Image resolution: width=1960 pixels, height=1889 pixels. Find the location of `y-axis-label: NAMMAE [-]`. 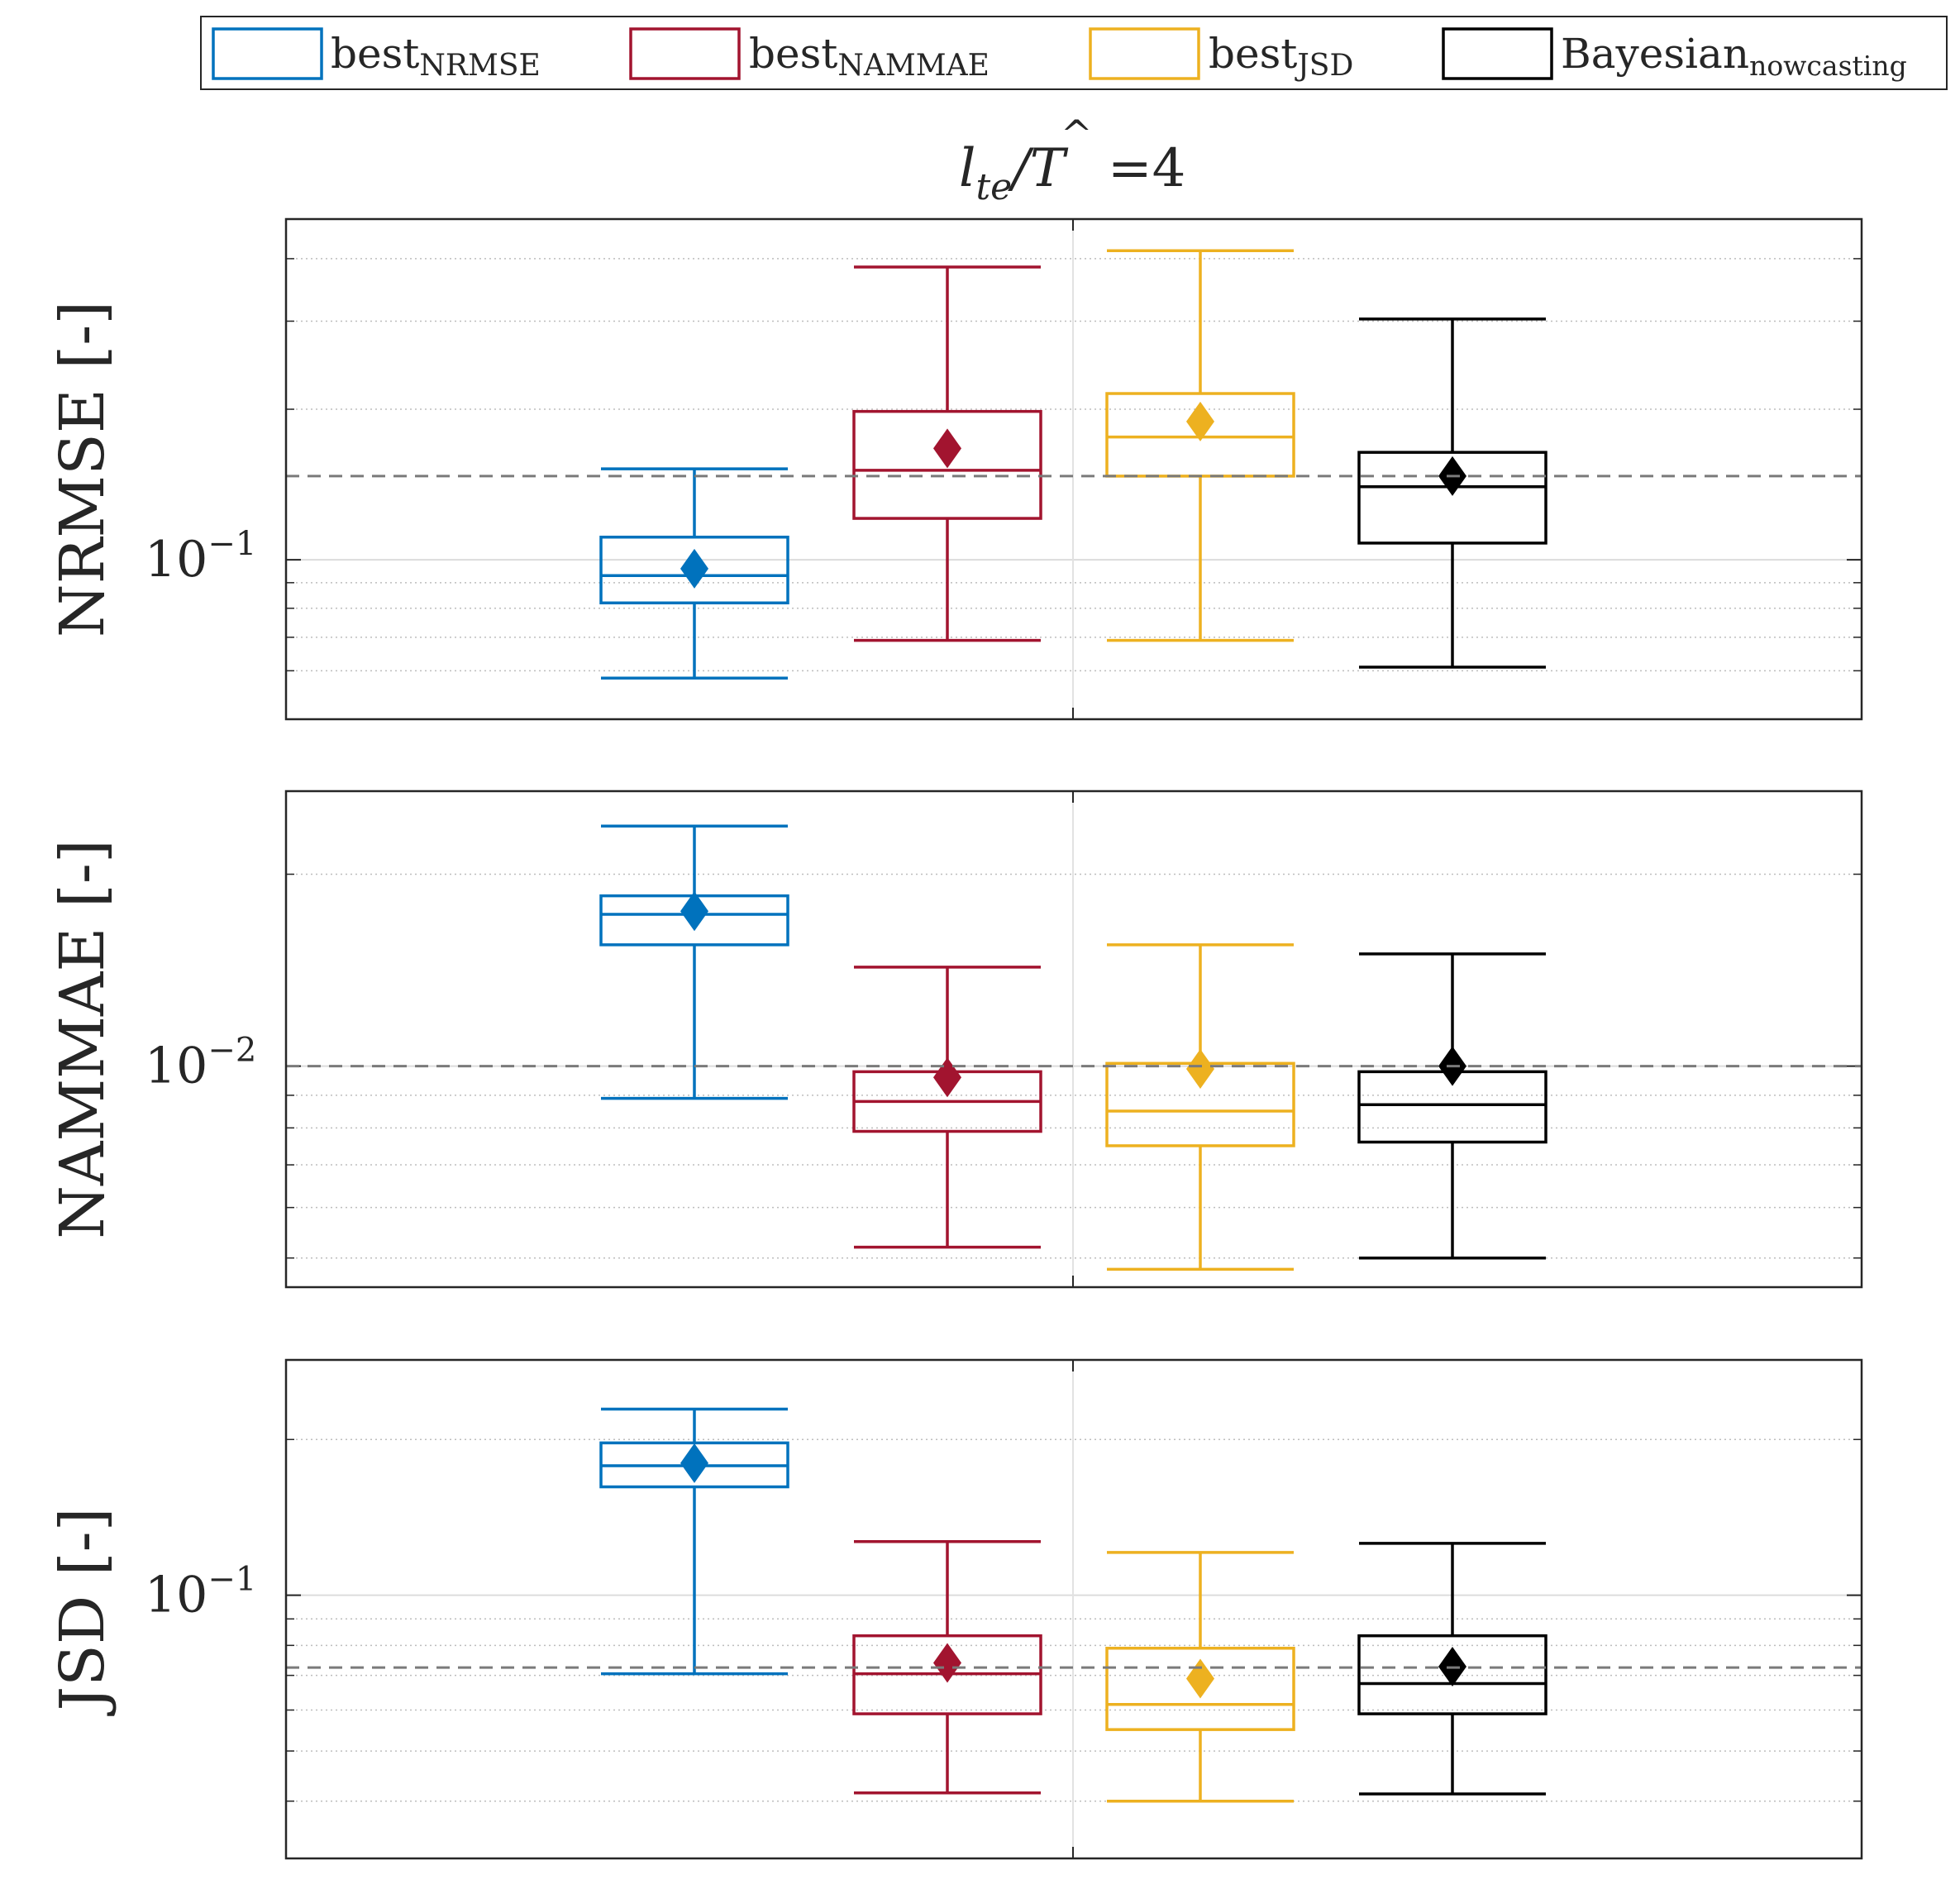

y-axis-label: NAMMAE [-] is located at coordinates (82, 1038).